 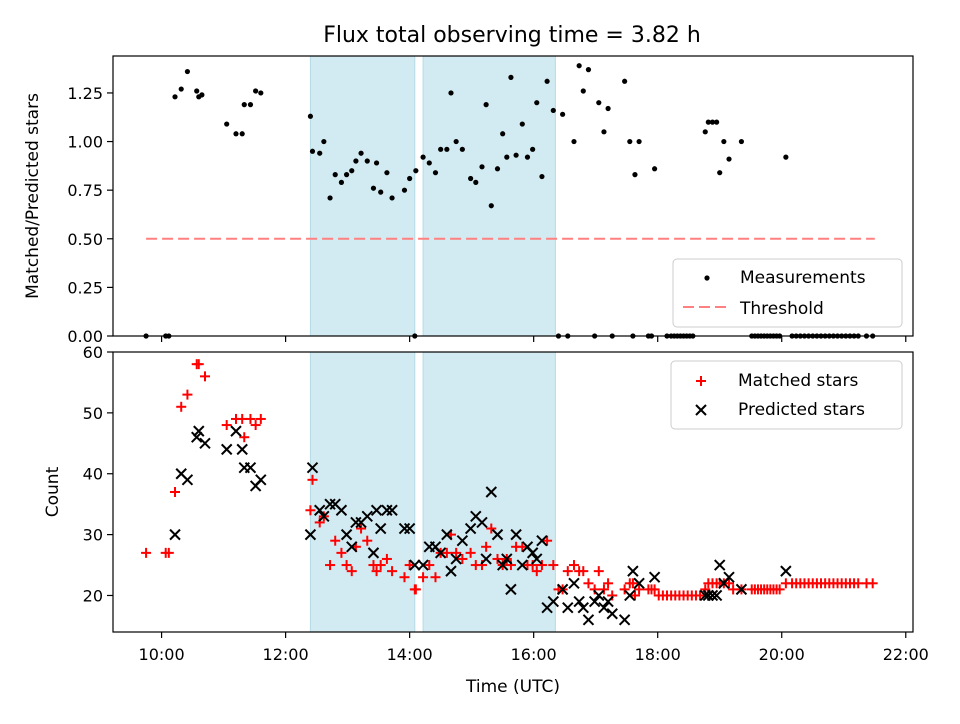 What do you see at coordinates (801, 410) in the screenshot?
I see `legend-predicted-label: Predicted stars` at bounding box center [801, 410].